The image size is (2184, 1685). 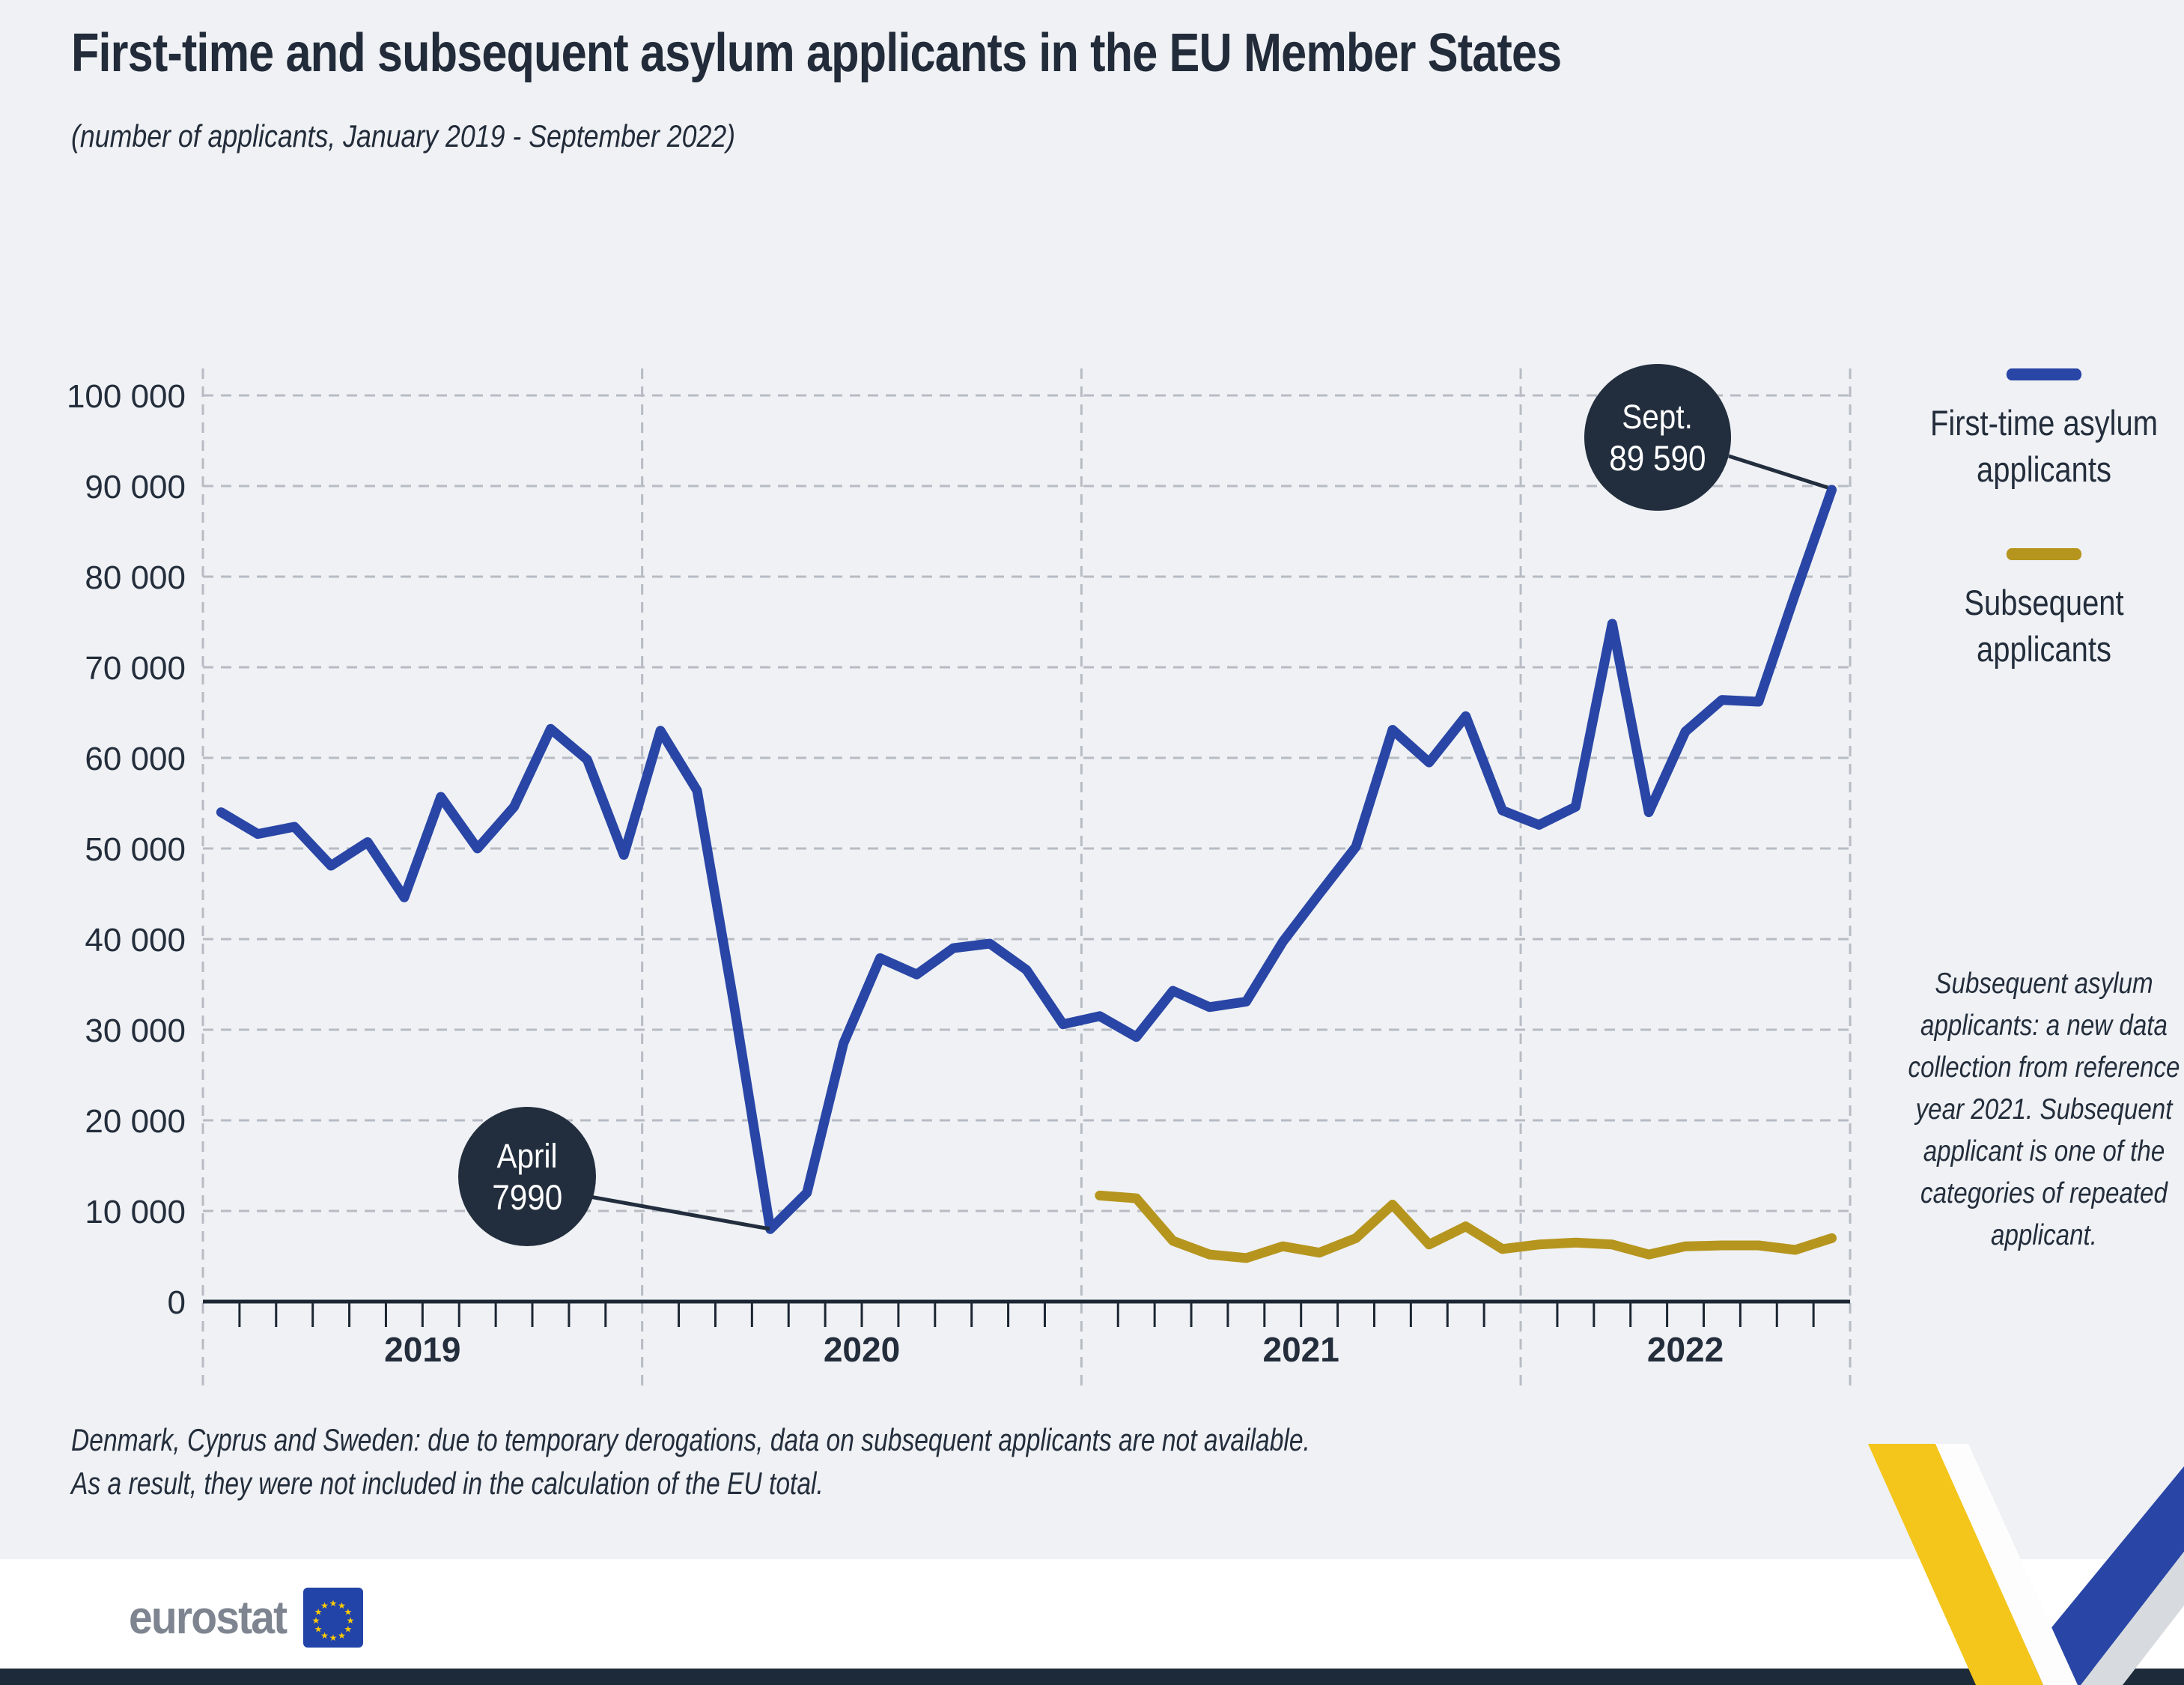 What do you see at coordinates (422, 1349) in the screenshot?
I see `year-label: 2019` at bounding box center [422, 1349].